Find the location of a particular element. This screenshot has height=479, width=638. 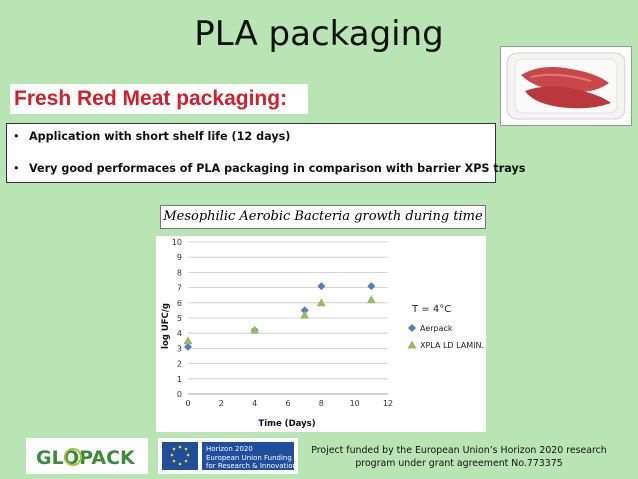

funding-line: program under grant agreement No.773375 is located at coordinates (459, 463).